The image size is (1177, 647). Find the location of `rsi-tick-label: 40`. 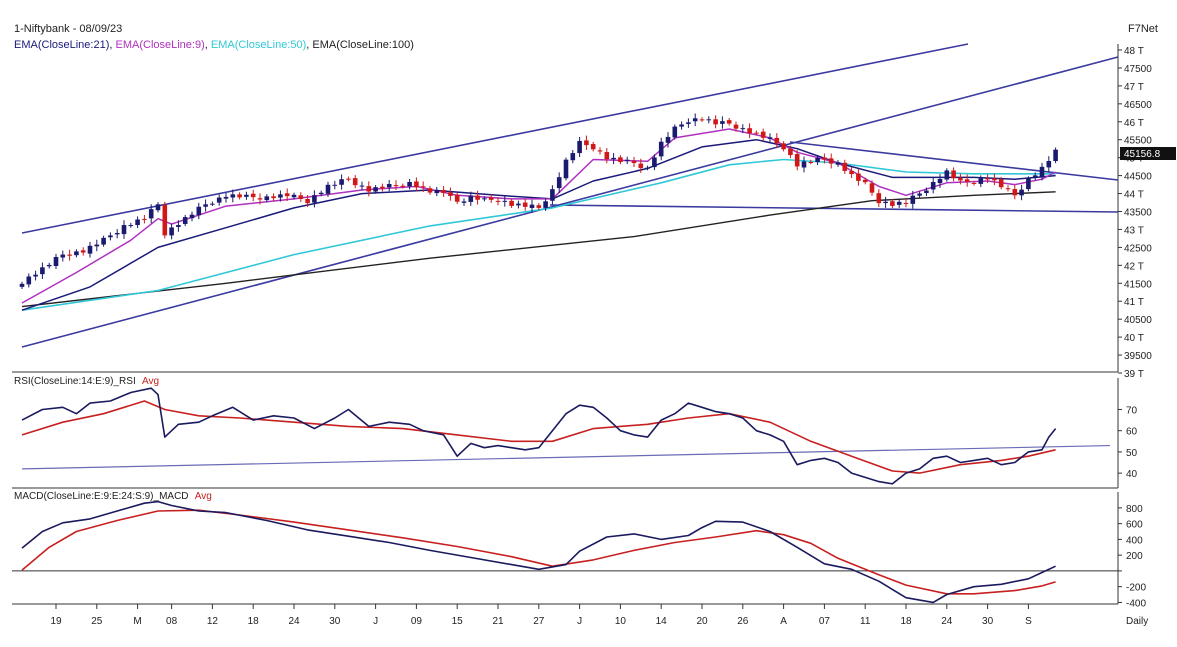

rsi-tick-label: 40 is located at coordinates (1132, 474).